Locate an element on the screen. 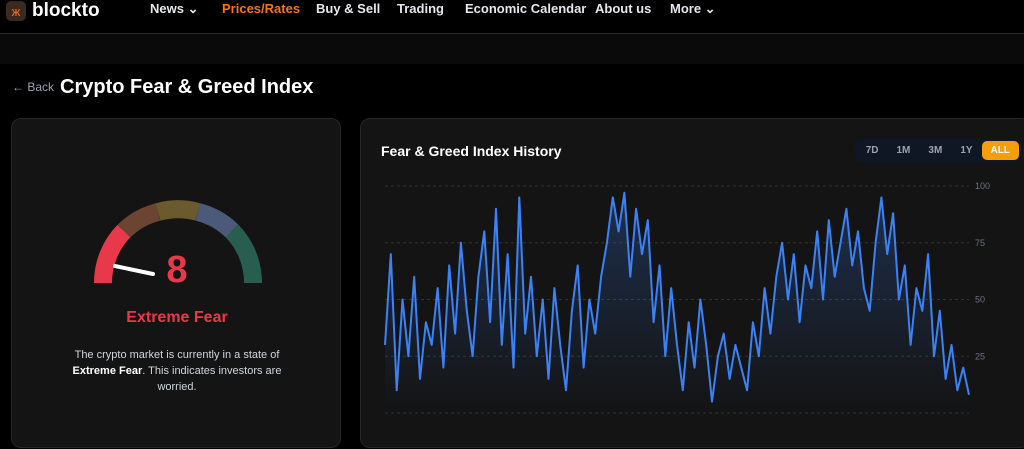  banner-strip is located at coordinates (512, 49).